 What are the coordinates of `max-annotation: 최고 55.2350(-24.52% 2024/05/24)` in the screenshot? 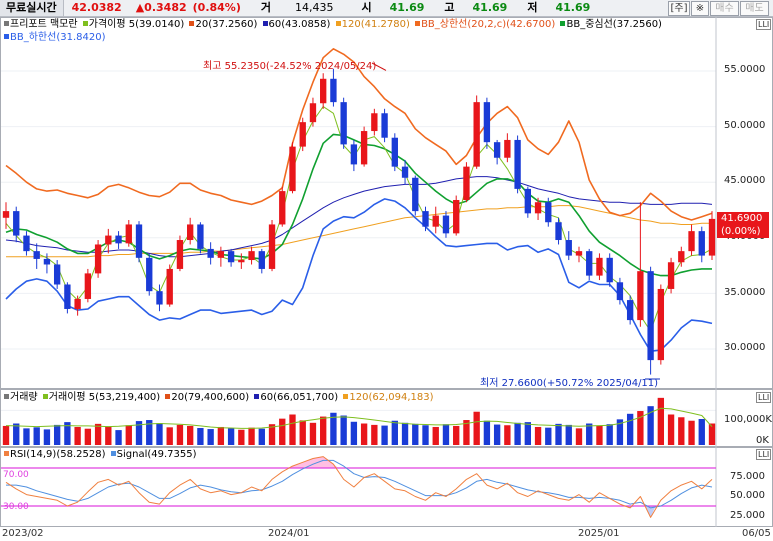 It's located at (290, 66).